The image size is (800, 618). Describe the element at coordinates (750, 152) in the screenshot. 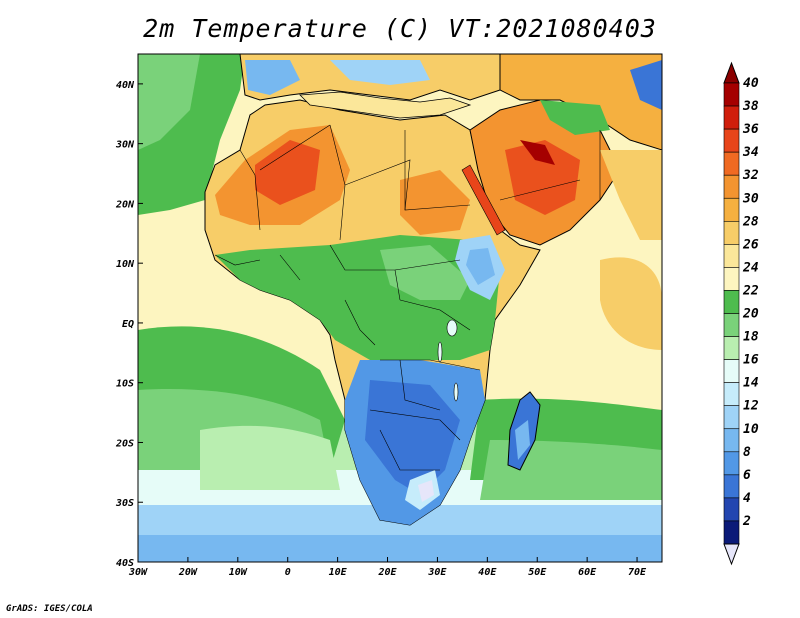

I see `colorbar-label: 34` at that location.